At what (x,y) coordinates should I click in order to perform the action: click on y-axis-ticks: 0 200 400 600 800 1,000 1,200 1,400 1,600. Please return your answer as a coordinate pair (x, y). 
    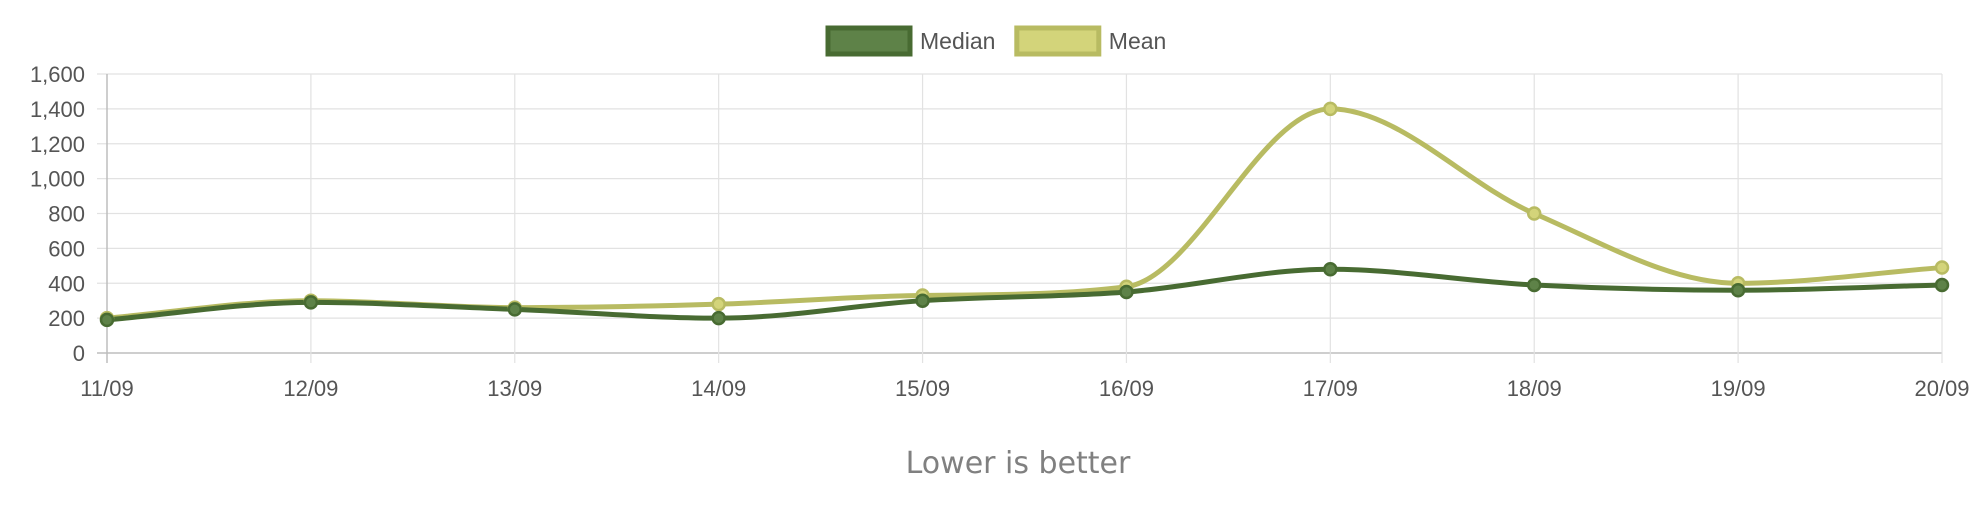
    Looking at the image, I should click on (57, 214).